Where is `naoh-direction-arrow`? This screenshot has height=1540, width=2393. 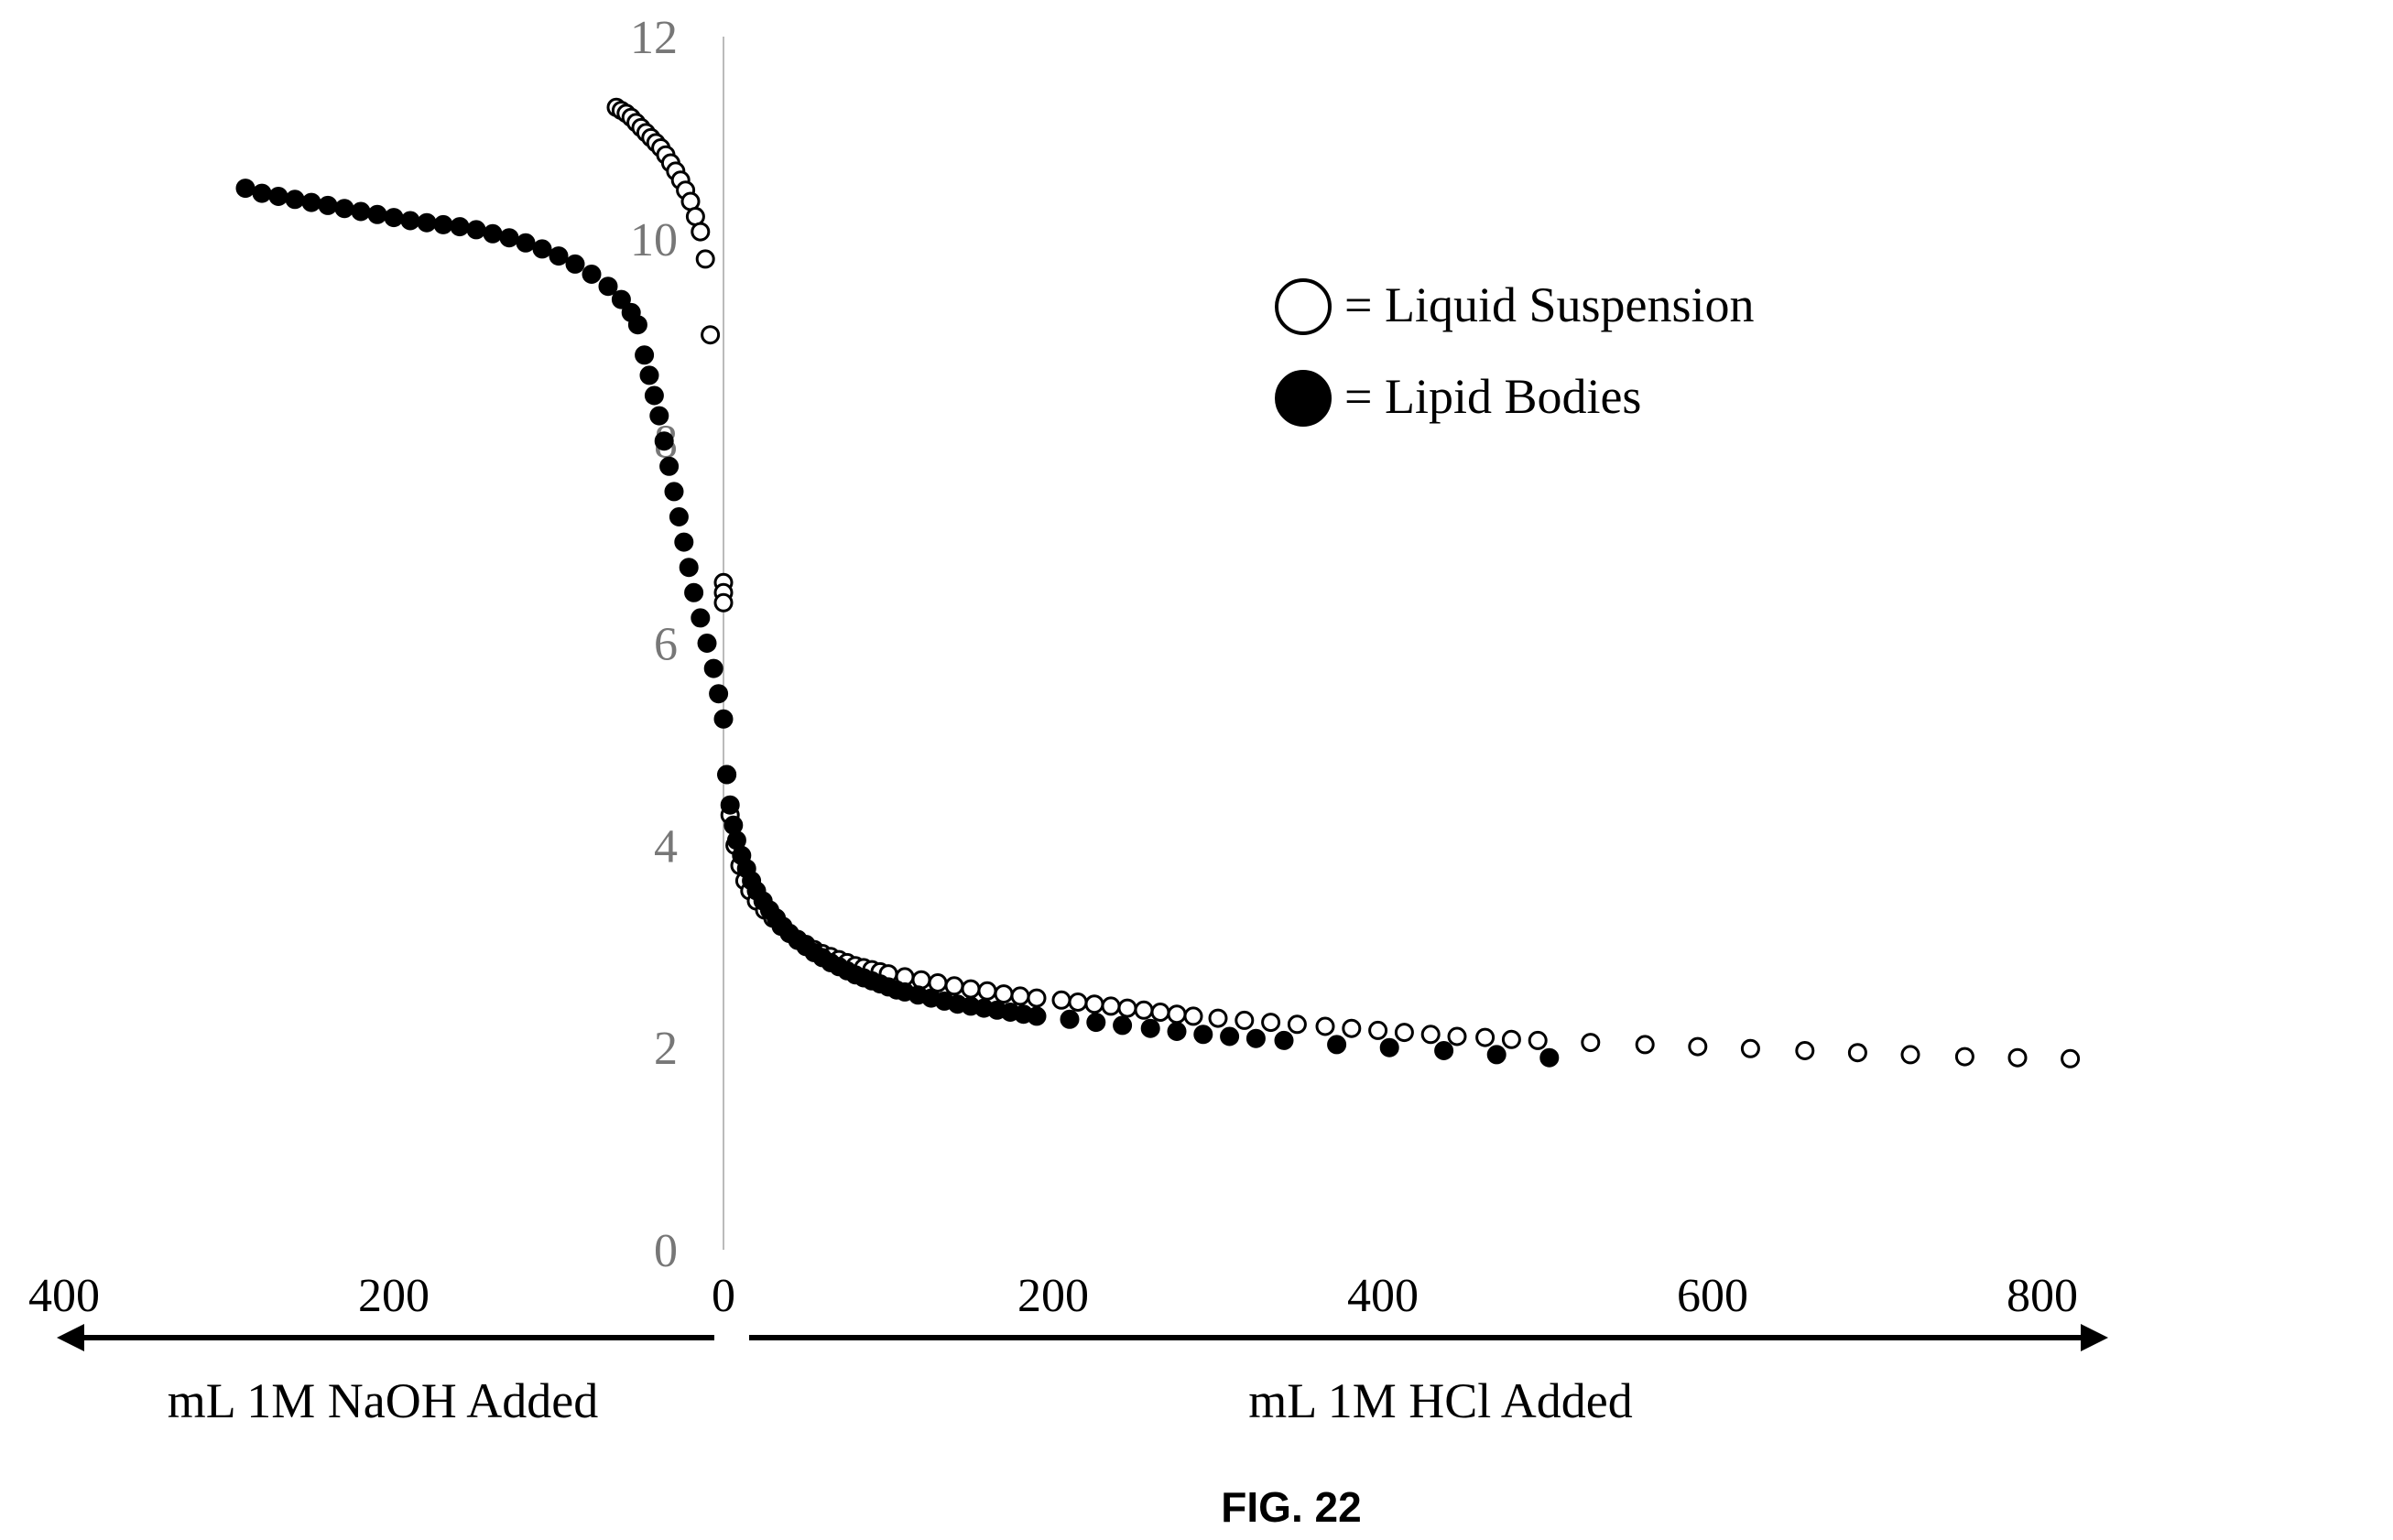 naoh-direction-arrow is located at coordinates (385, 1337).